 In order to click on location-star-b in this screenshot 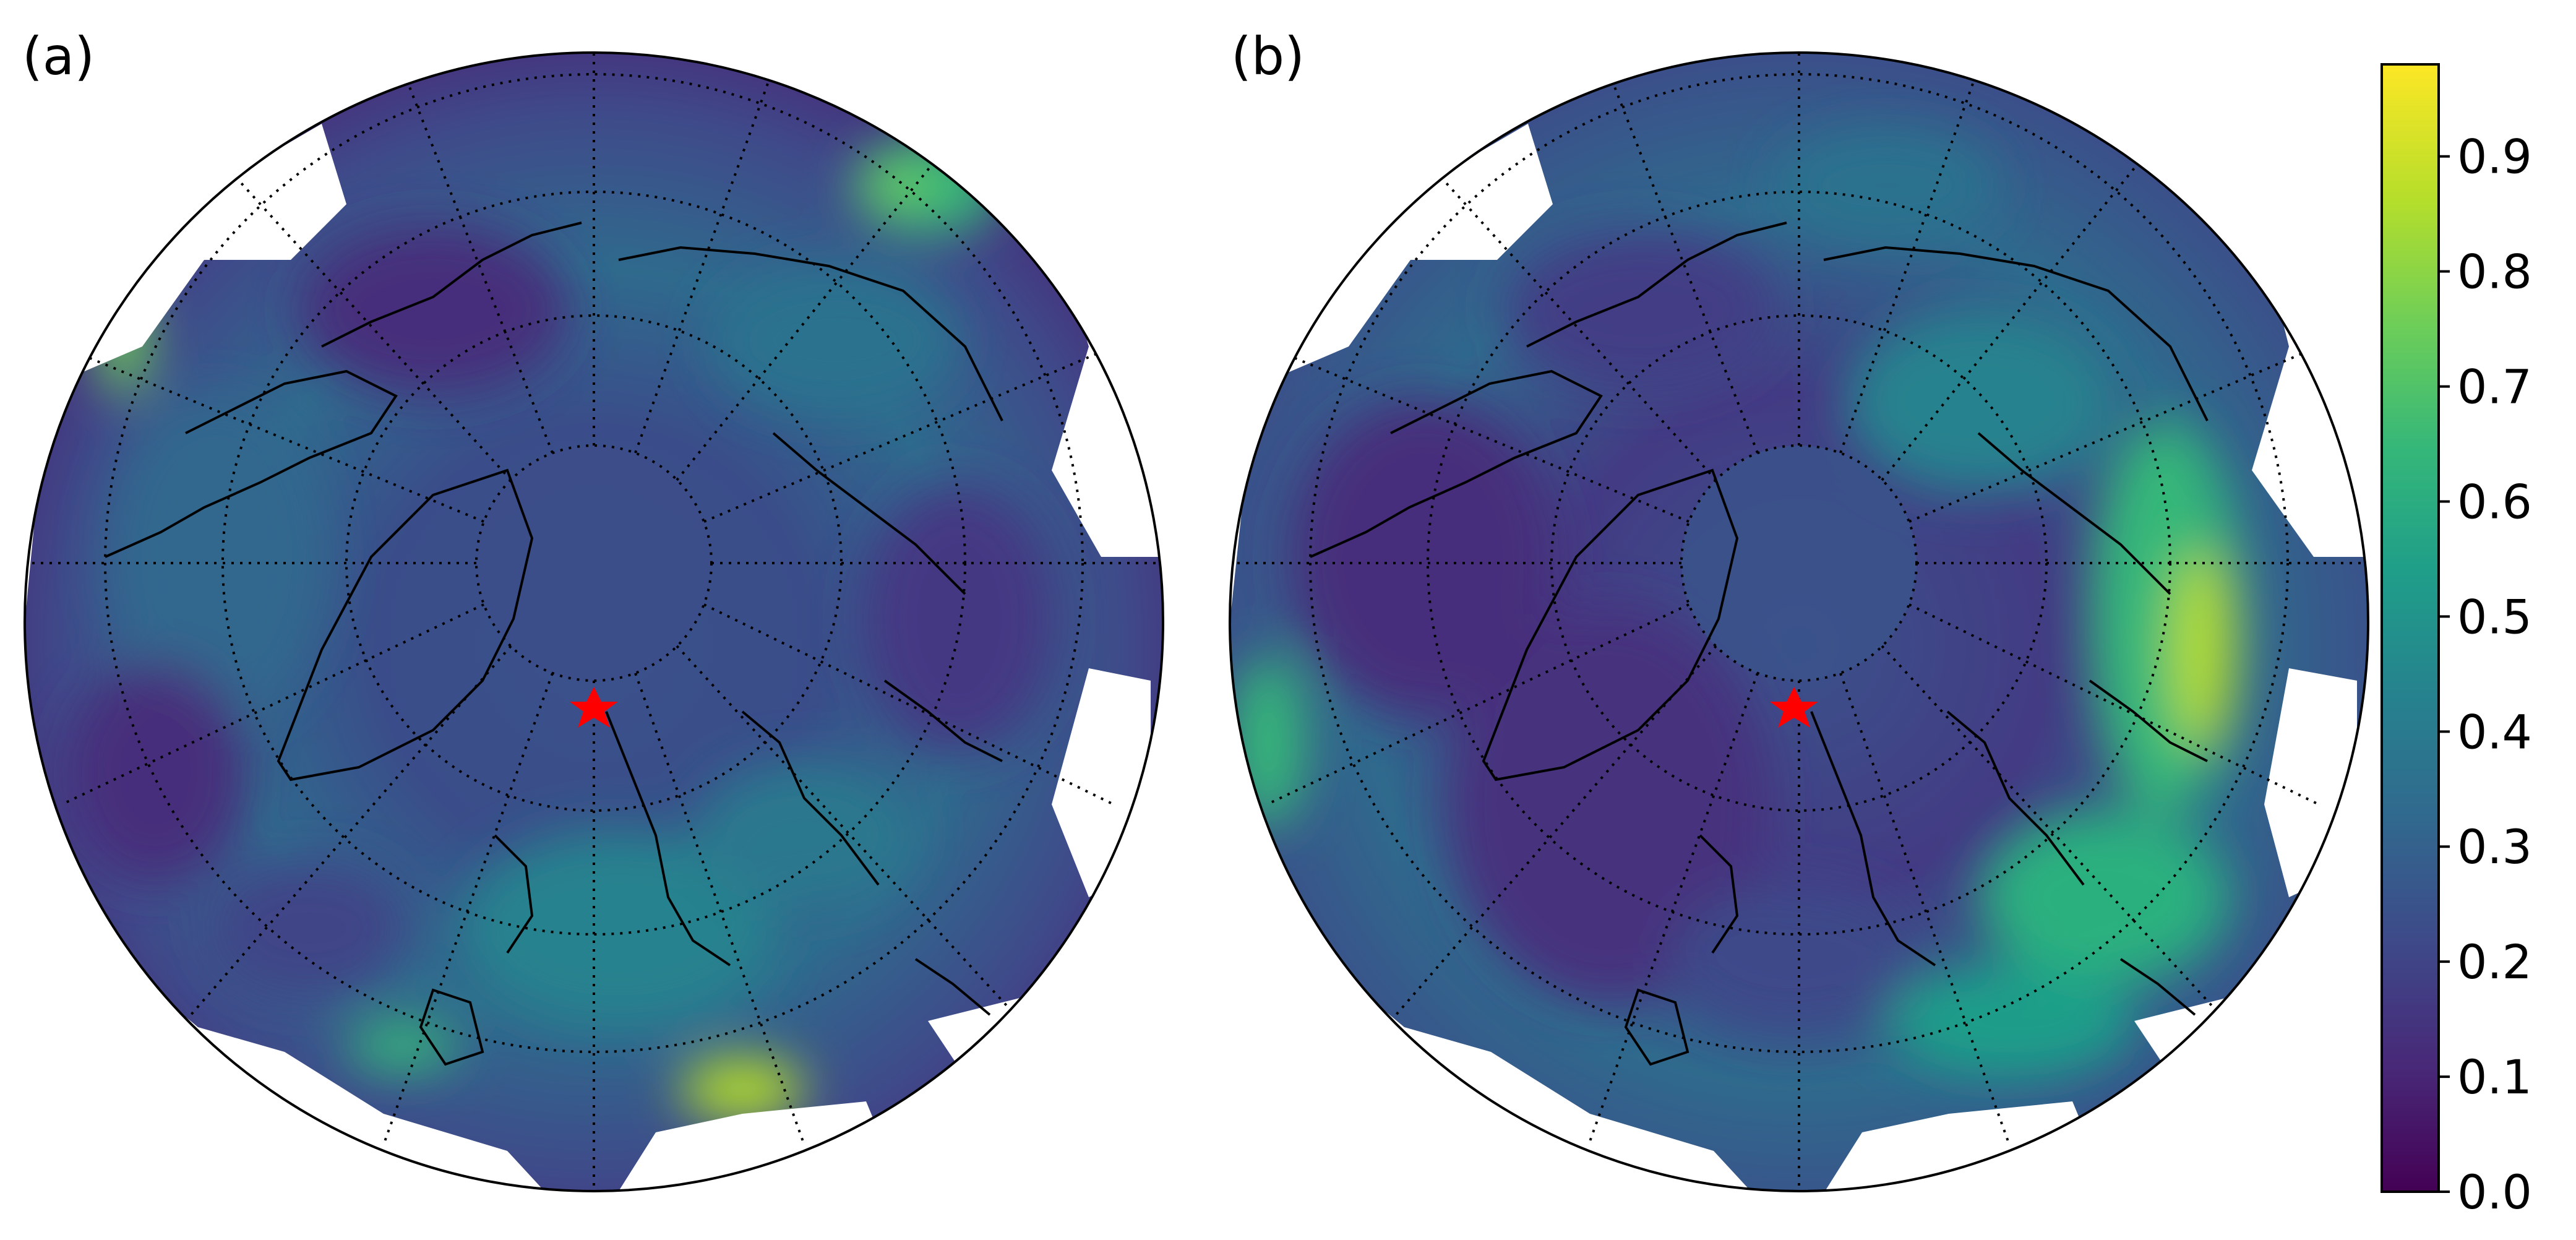, I will do `click(1794, 708)`.